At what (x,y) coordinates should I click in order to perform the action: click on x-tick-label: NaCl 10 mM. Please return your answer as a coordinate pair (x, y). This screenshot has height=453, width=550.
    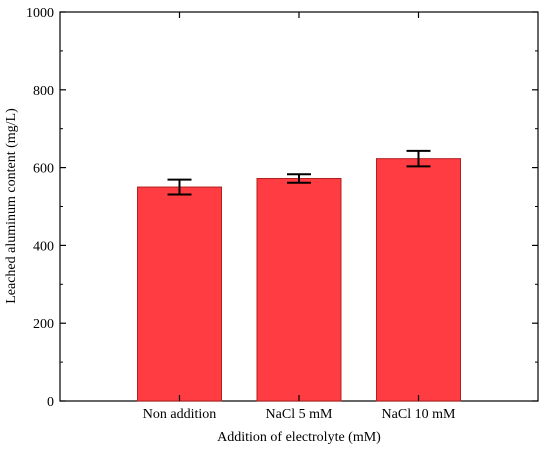
    Looking at the image, I should click on (419, 414).